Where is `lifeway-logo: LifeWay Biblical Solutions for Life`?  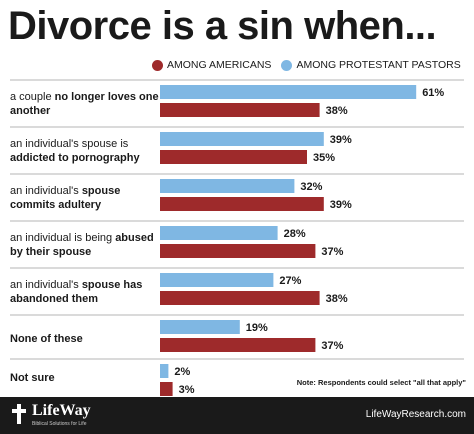
lifeway-logo: LifeWay Biblical Solutions for Life is located at coordinates (50, 416).